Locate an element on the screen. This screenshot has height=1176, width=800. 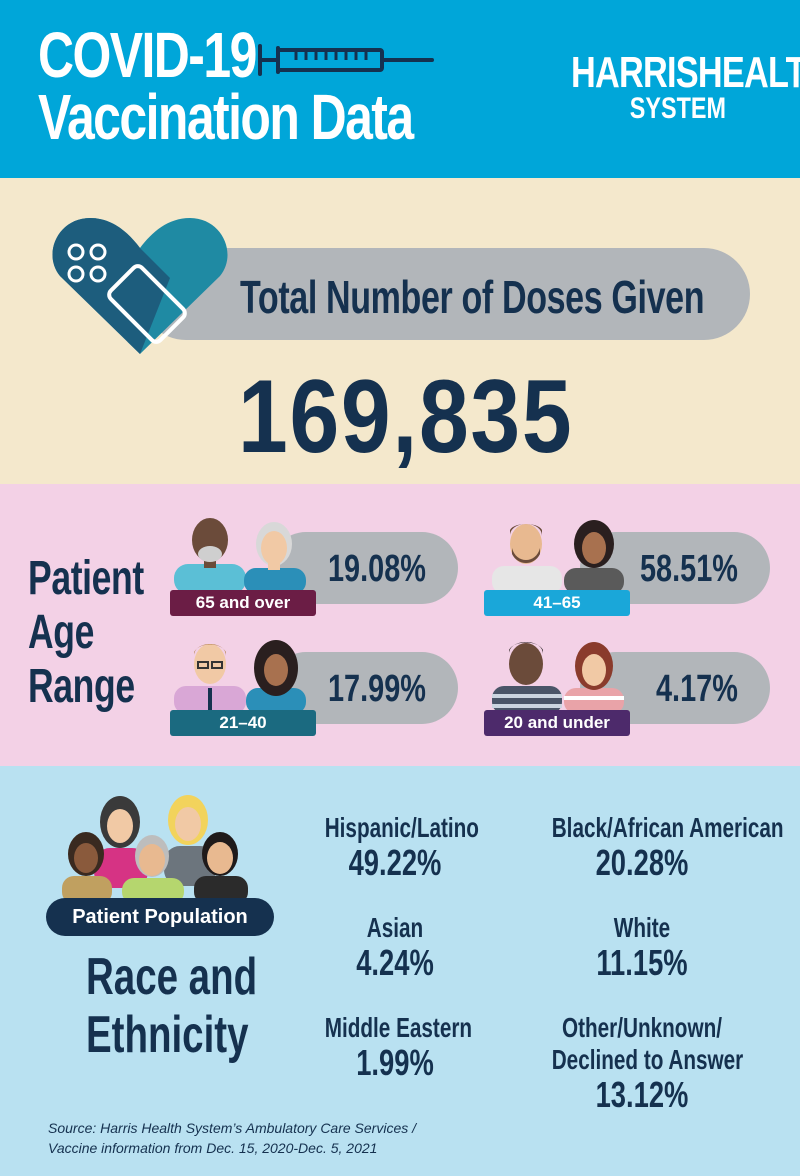
age-tag-20-under: 20 and under is located at coordinates (557, 723).